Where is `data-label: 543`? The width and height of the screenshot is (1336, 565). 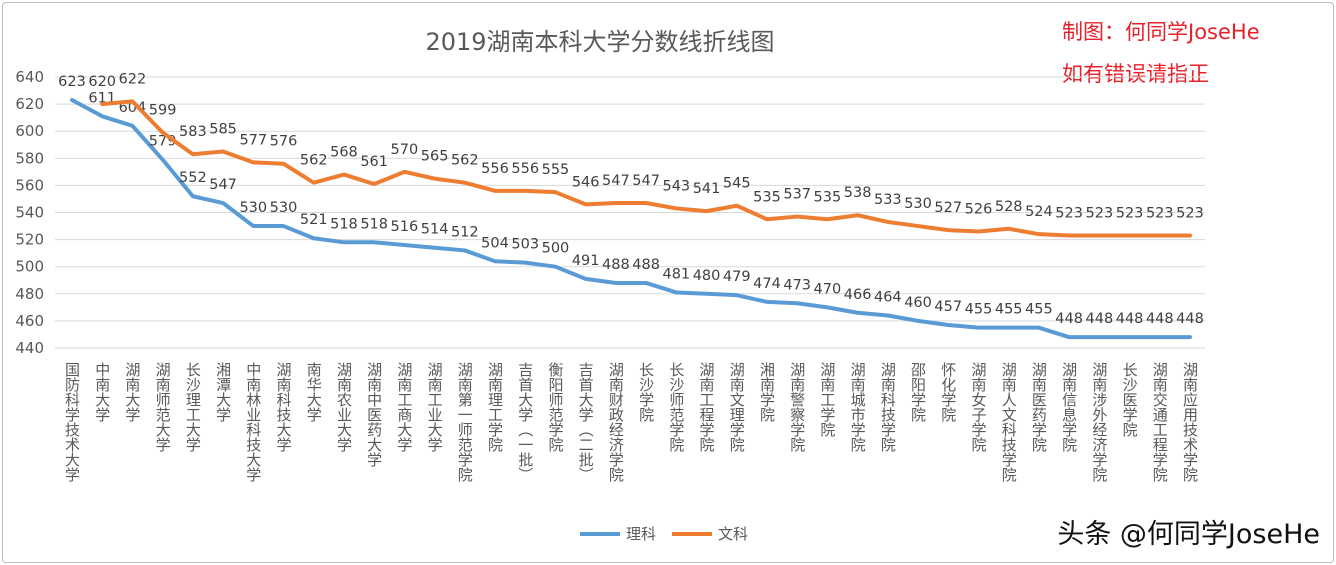
data-label: 543 is located at coordinates (676, 186).